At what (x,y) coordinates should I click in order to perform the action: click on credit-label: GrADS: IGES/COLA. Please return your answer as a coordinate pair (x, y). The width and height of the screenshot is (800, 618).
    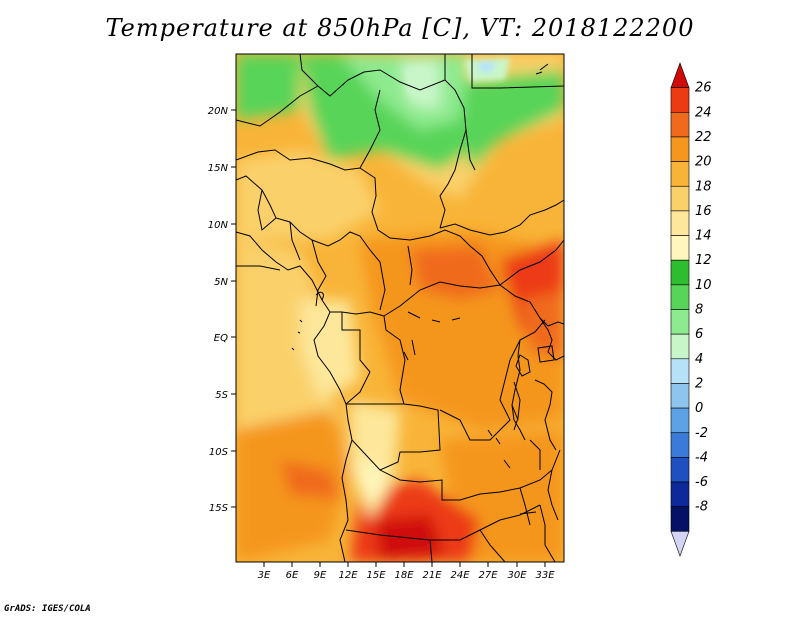
    Looking at the image, I should click on (47, 609).